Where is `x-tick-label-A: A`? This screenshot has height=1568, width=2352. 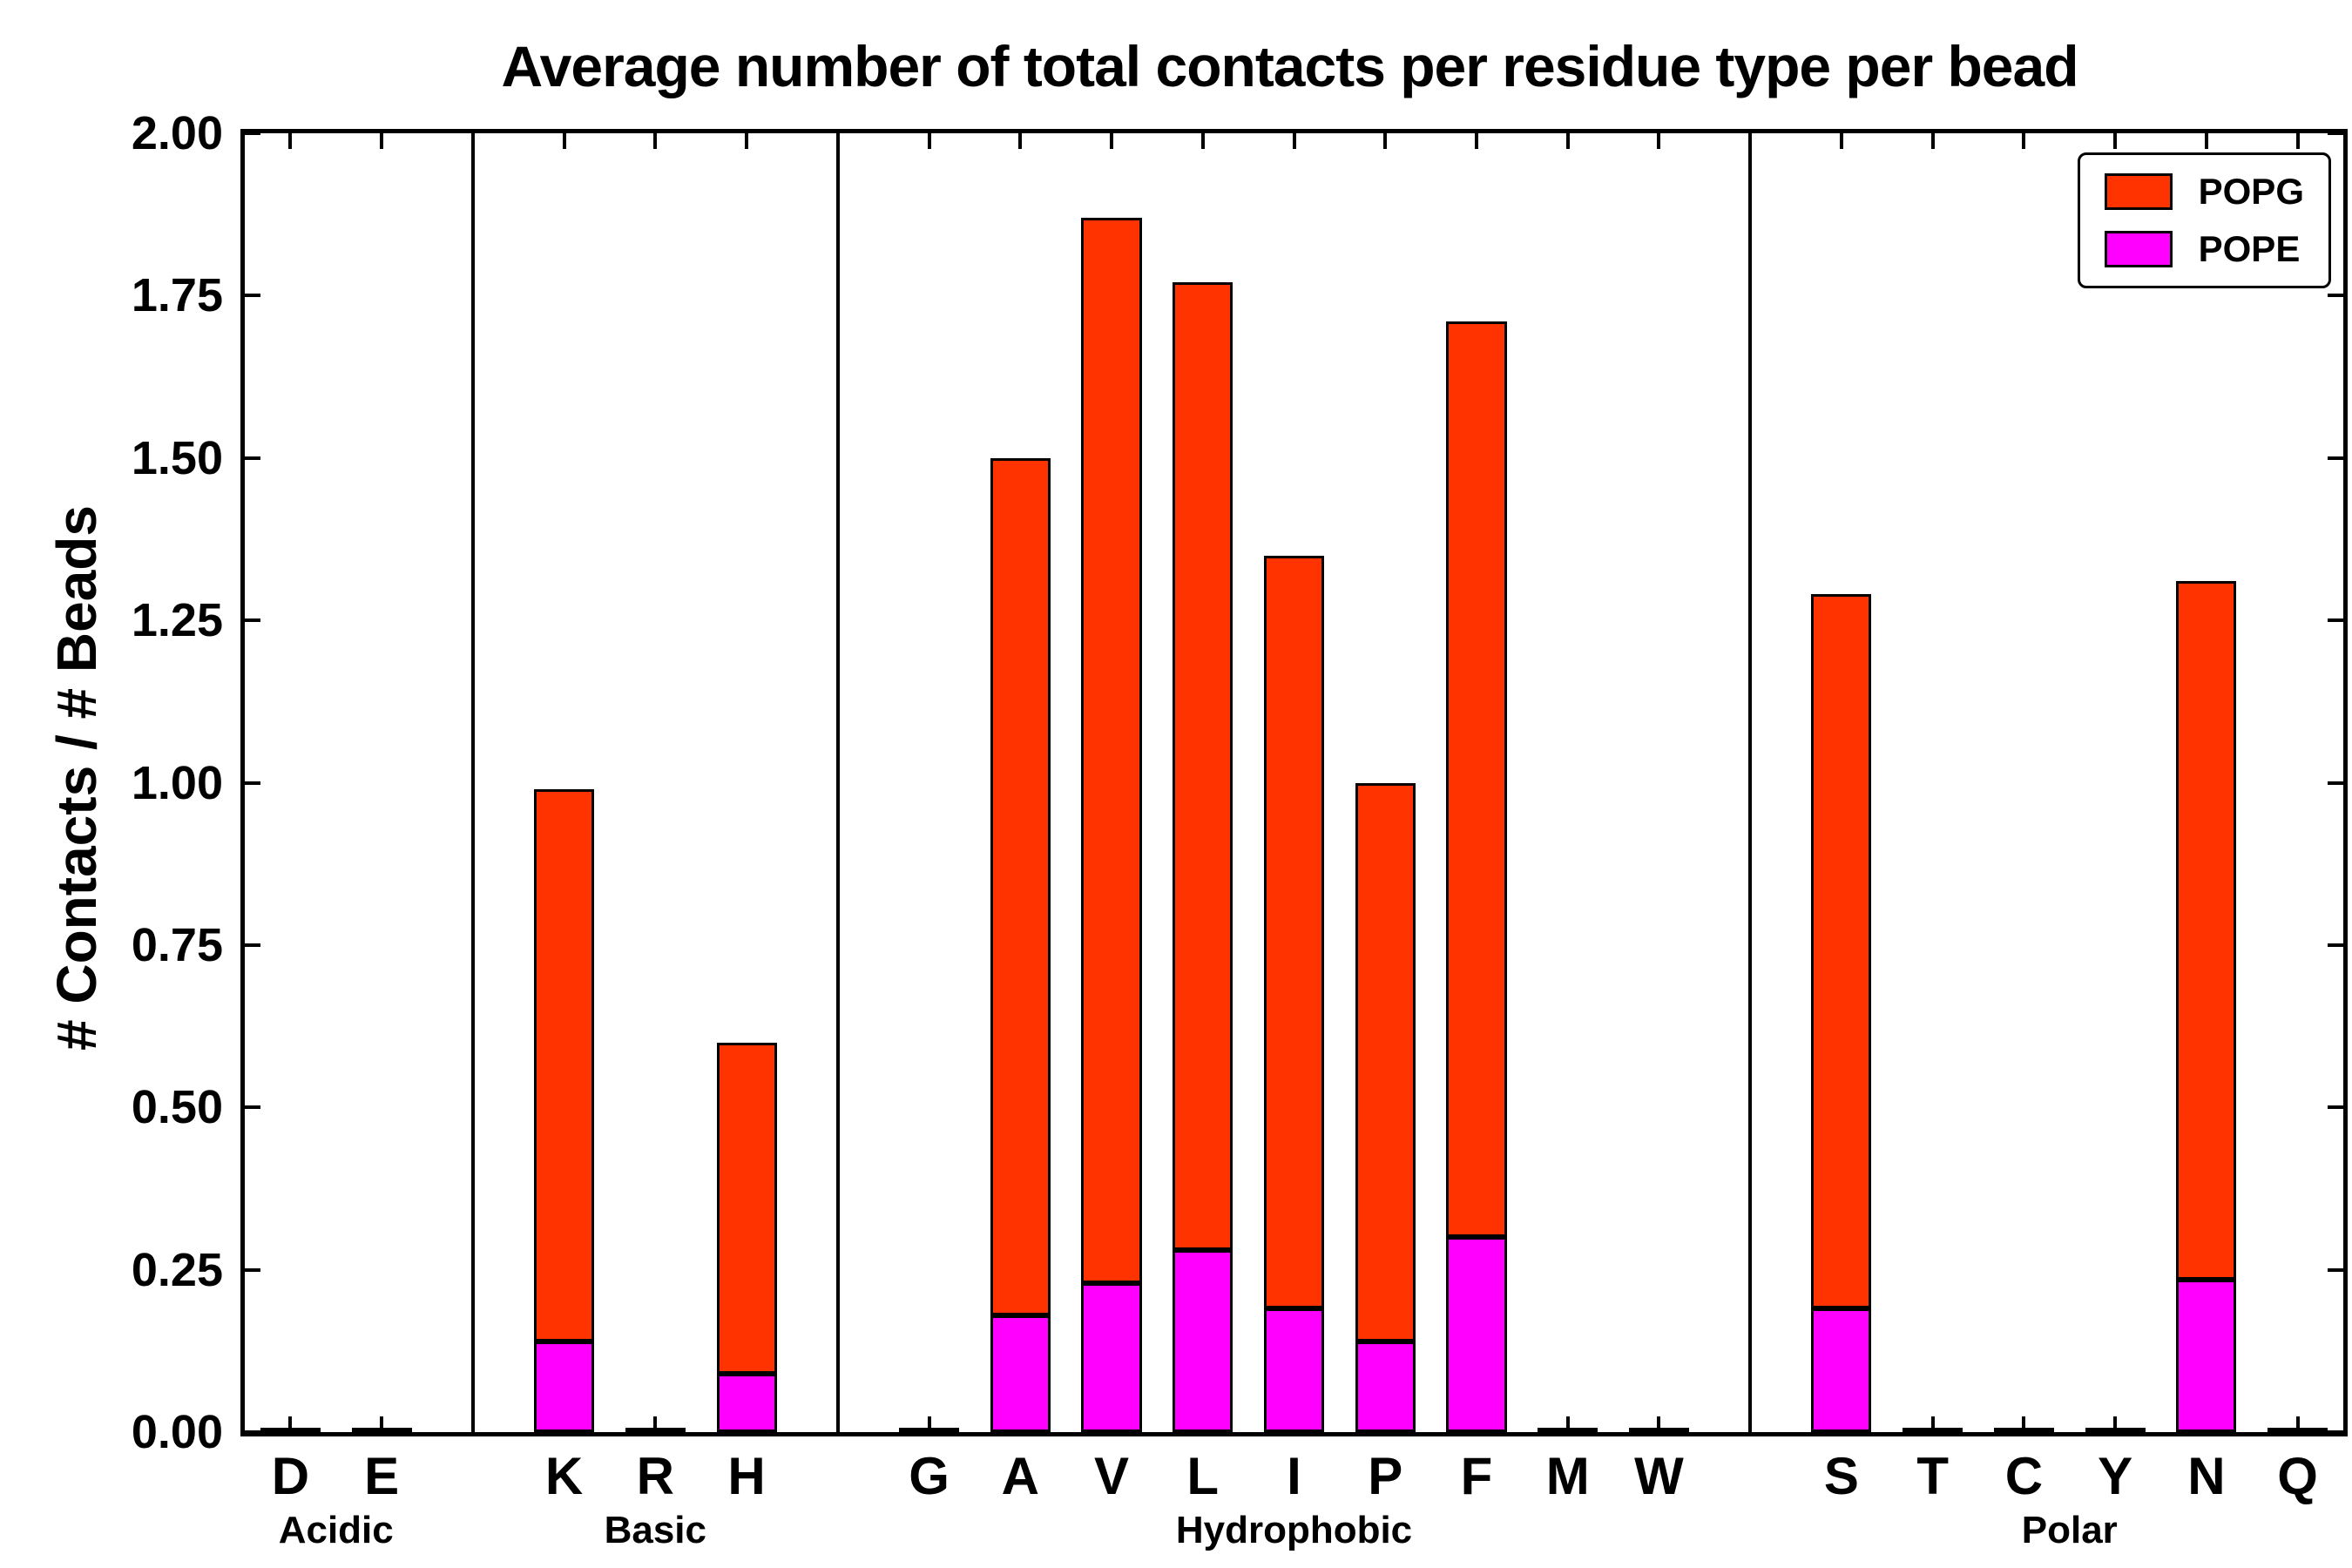 x-tick-label-A: A is located at coordinates (1020, 1476).